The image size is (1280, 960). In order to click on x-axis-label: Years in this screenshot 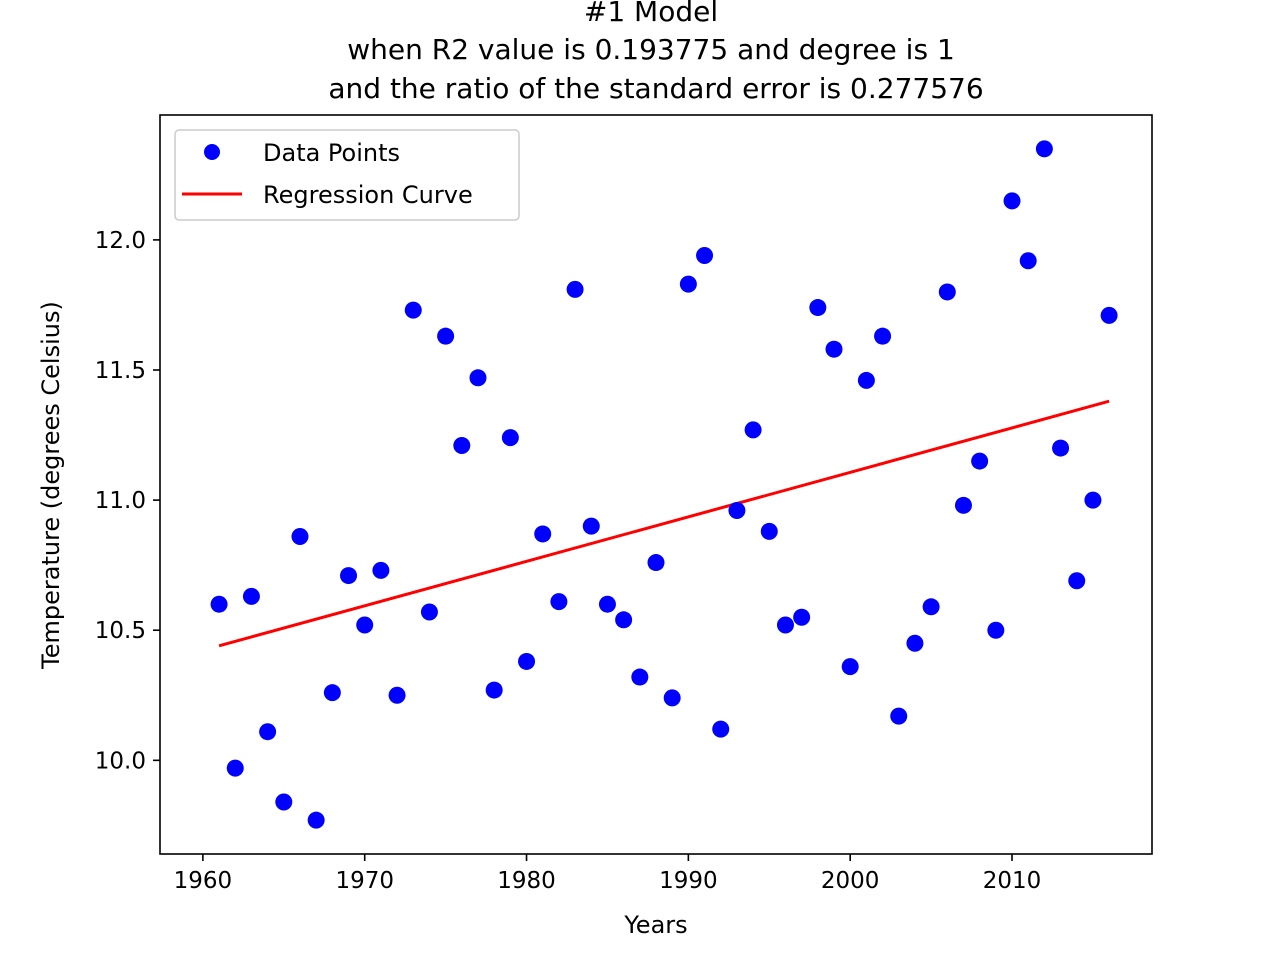, I will do `click(655, 925)`.